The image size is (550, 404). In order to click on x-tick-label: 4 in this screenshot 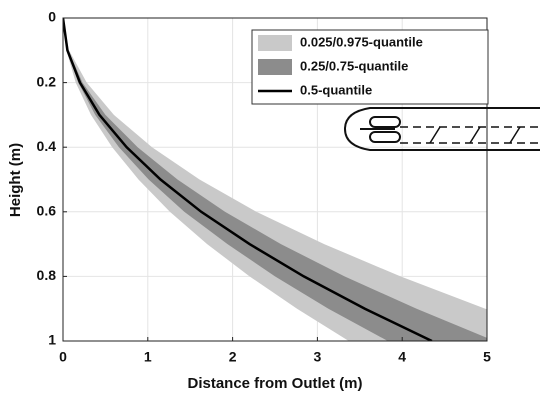, I will do `click(402, 357)`.